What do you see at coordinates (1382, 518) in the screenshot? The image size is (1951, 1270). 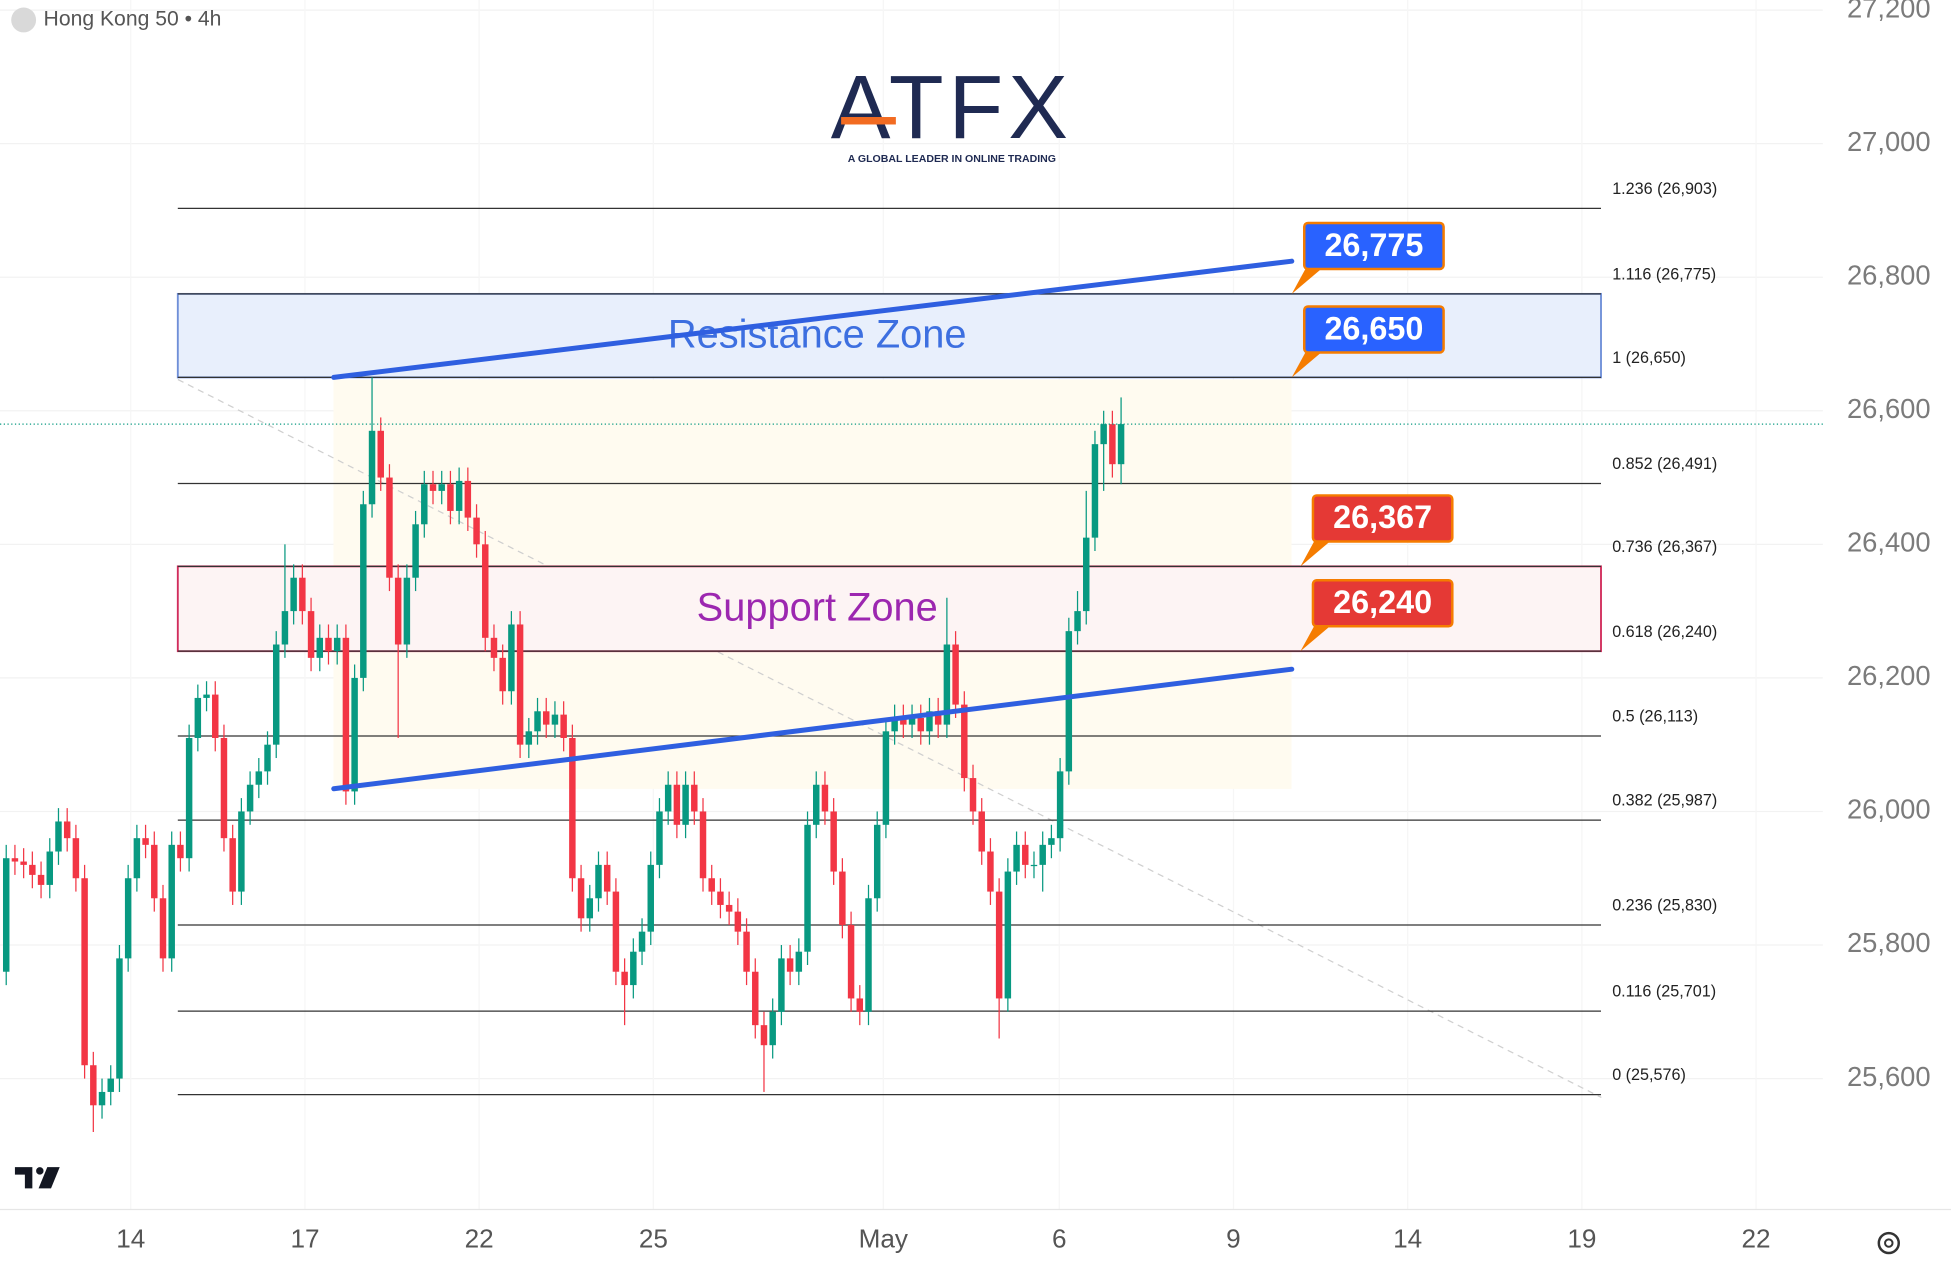 I see `callout-box` at bounding box center [1382, 518].